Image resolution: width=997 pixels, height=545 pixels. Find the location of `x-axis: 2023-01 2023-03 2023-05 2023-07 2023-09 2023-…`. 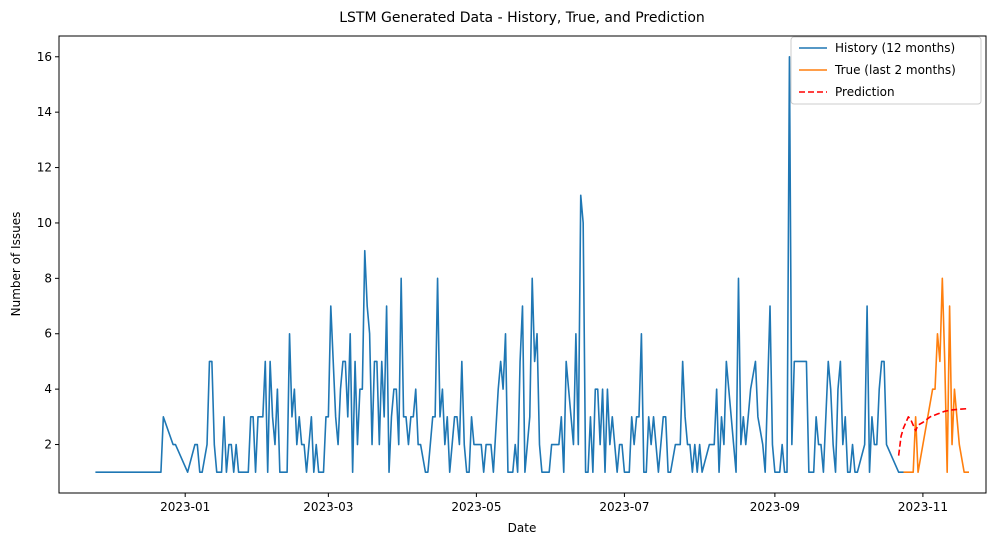

x-axis: 2023-01 2023-03 2023-05 2023-07 2023-09 2023-… is located at coordinates (554, 503).